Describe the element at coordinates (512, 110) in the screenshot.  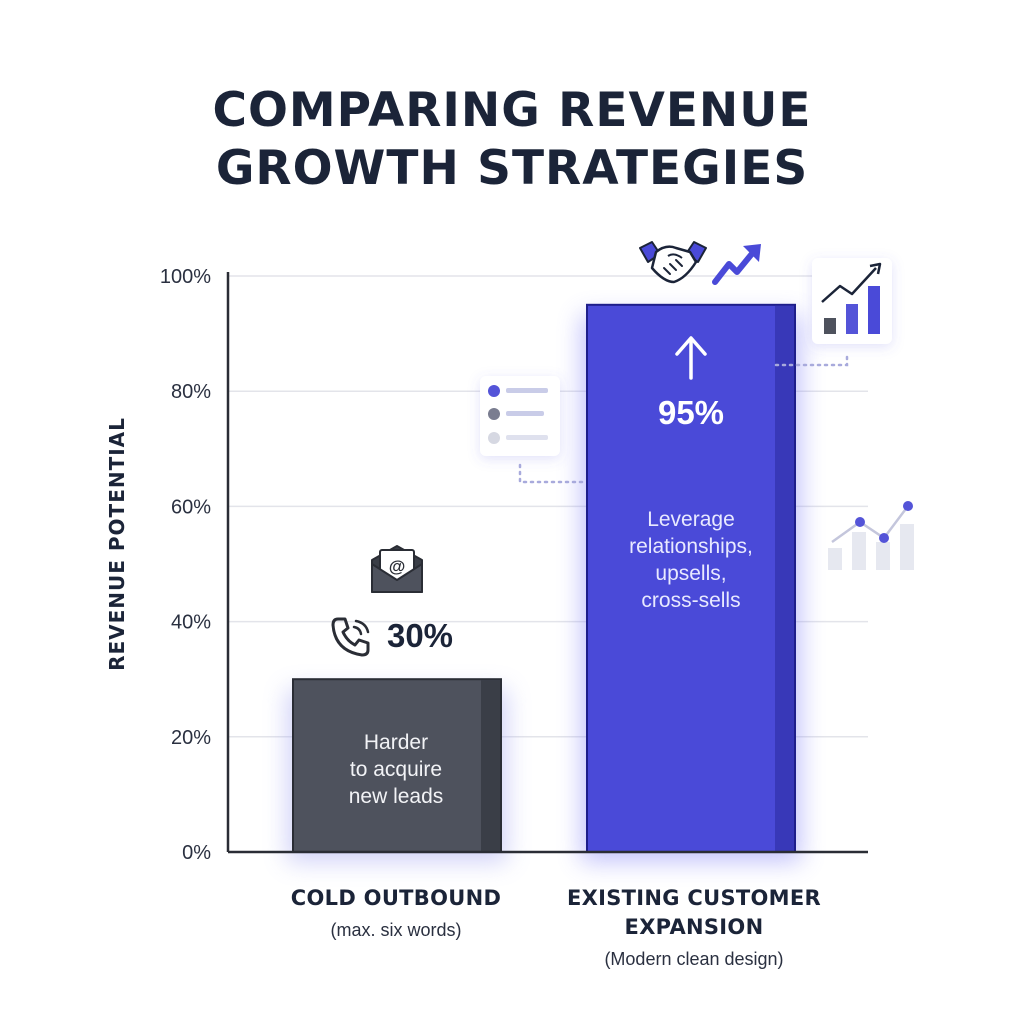
I see `title-line-1: COMPARING REVENUE` at that location.